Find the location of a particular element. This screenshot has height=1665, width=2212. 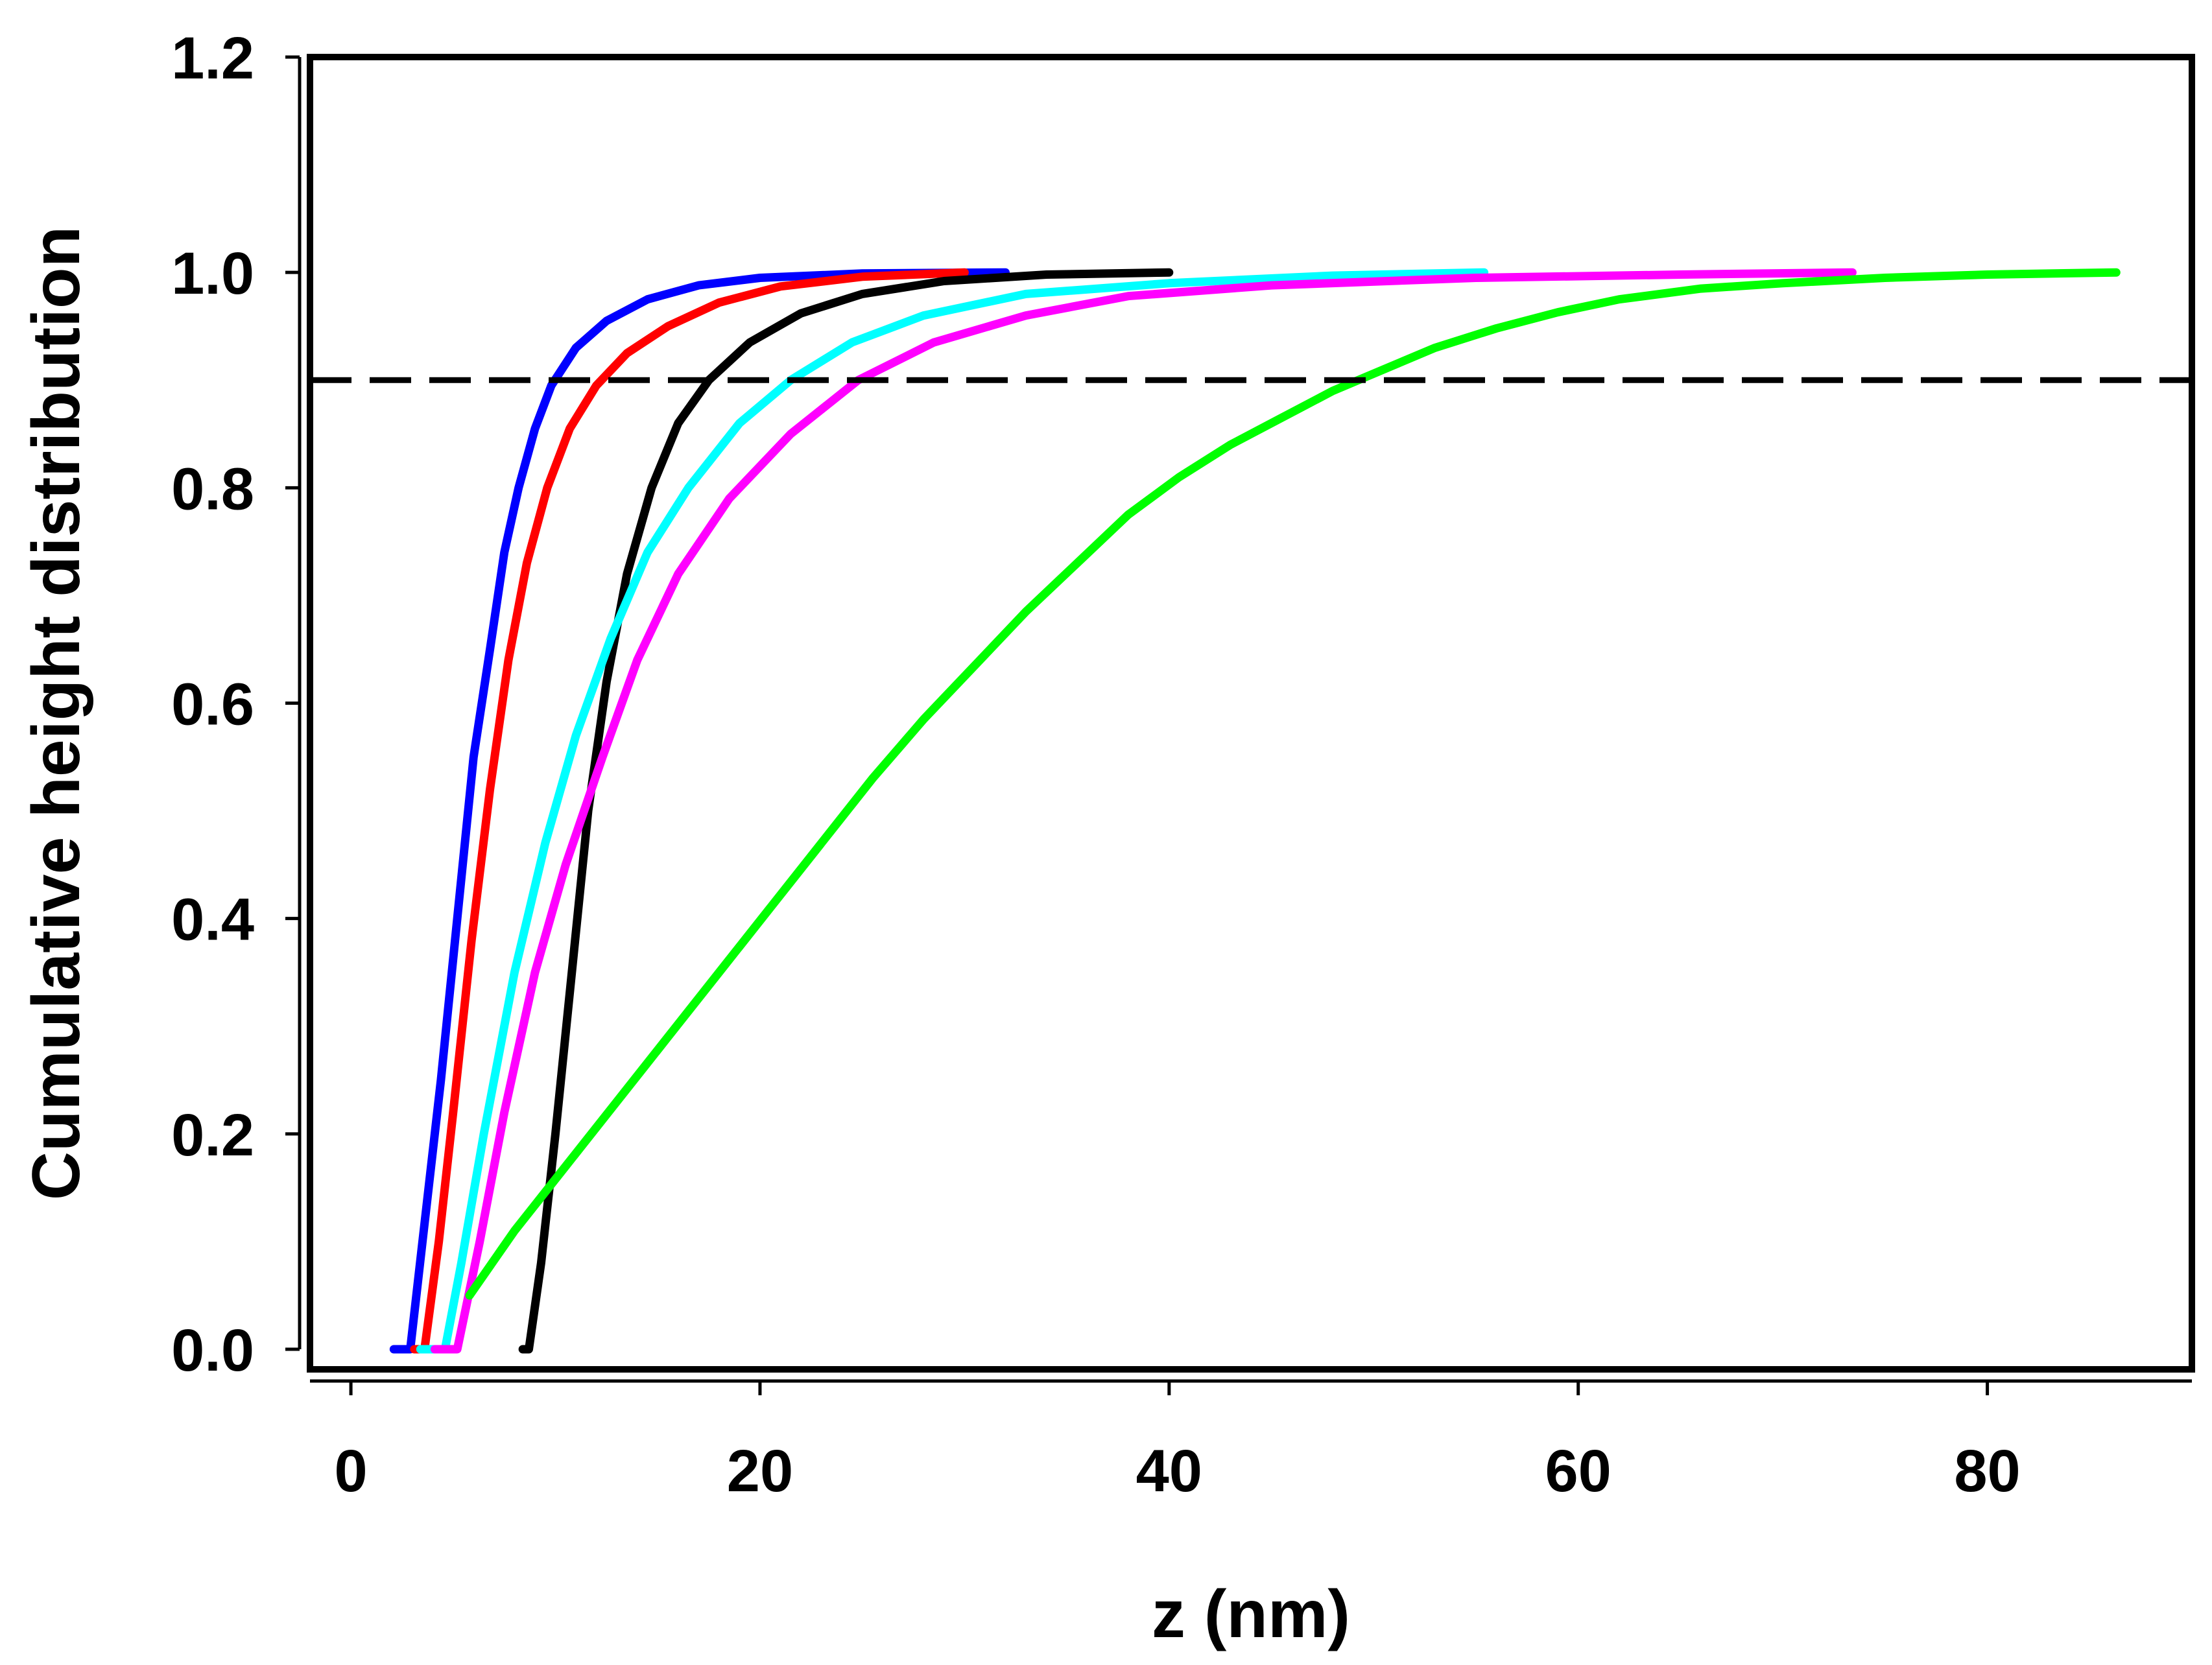

y-tick-label: 0.2 is located at coordinates (212, 1135).